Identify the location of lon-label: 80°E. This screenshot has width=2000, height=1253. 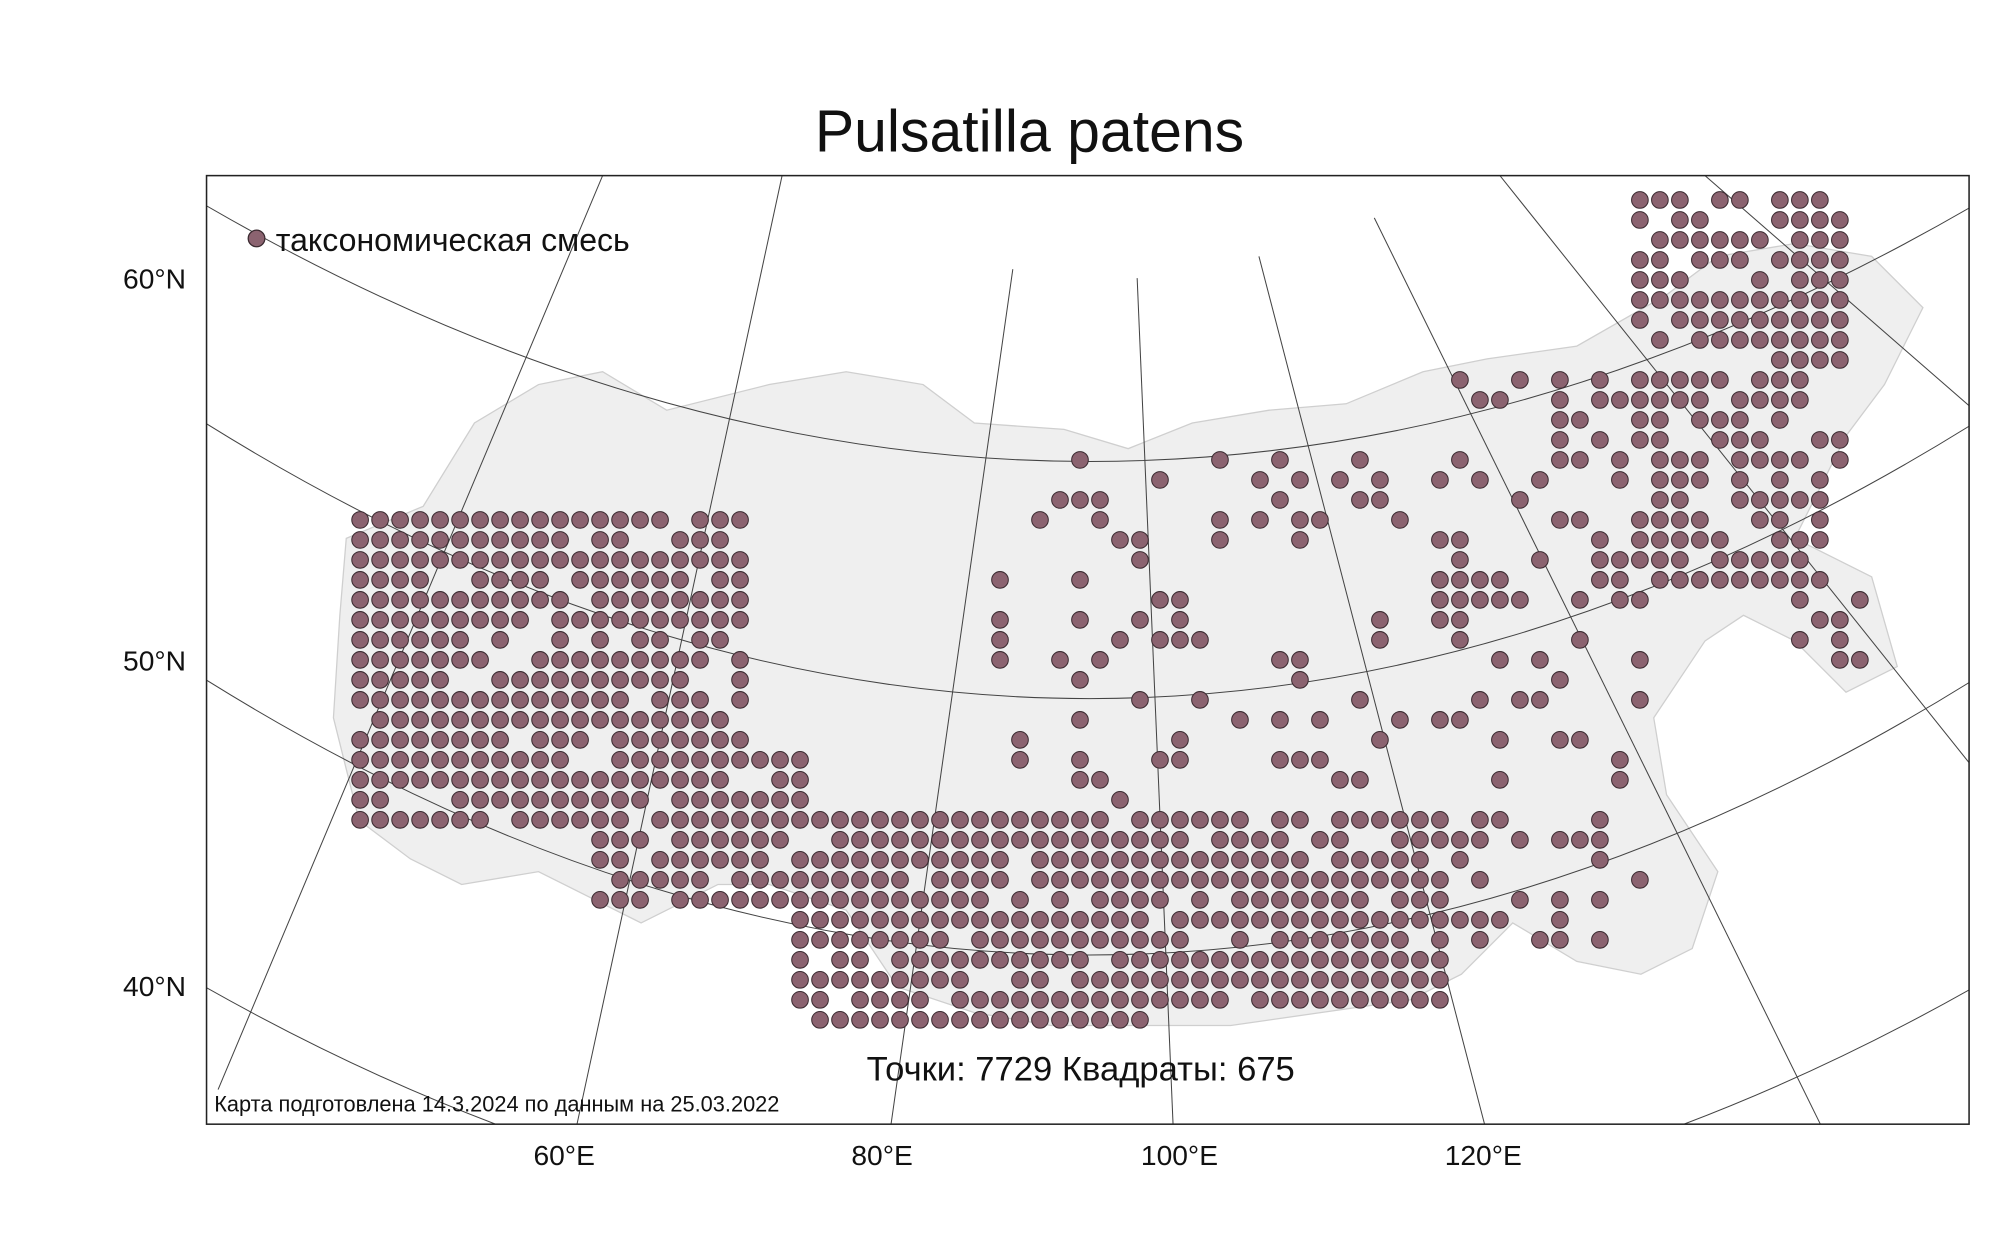
(881, 1155).